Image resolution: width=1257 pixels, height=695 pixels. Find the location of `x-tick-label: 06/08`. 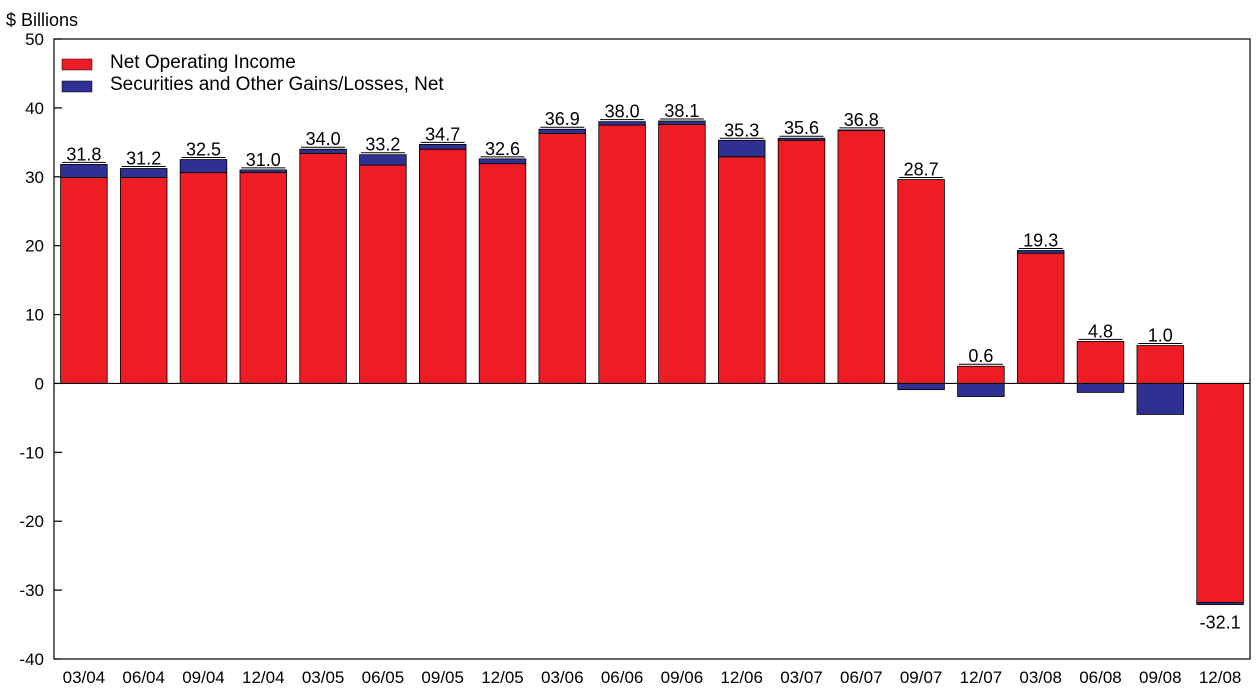

x-tick-label: 06/08 is located at coordinates (1100, 677).